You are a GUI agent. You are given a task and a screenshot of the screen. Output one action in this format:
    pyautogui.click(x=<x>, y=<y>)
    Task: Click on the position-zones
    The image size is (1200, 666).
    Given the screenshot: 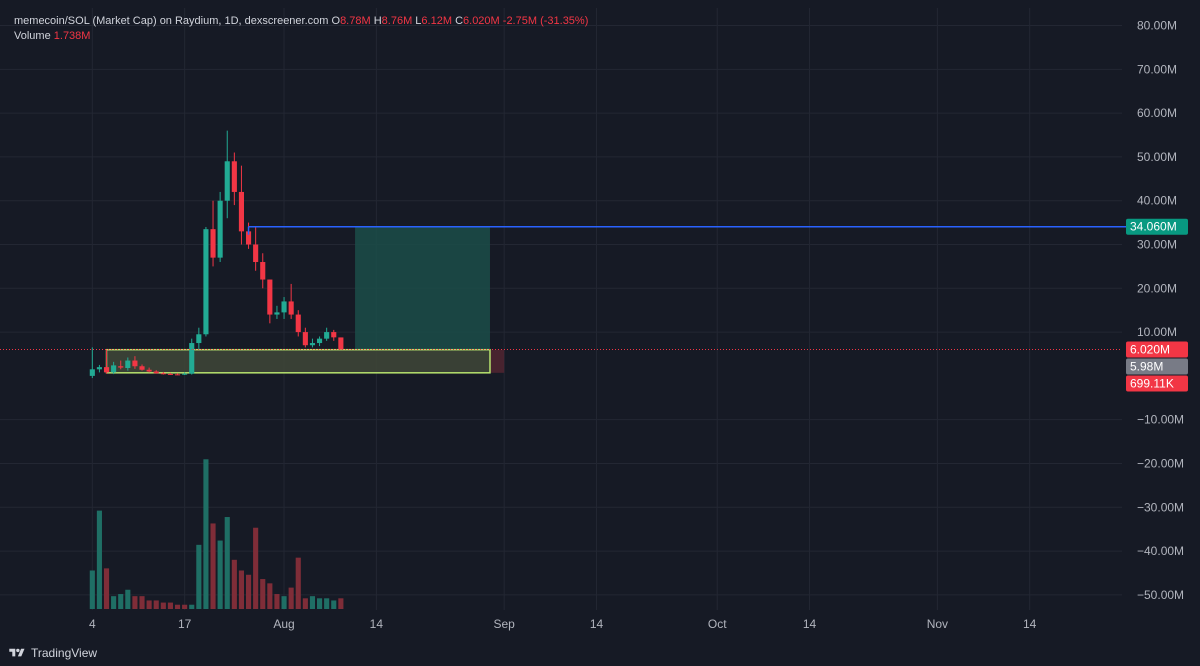 What is the action you would take?
    pyautogui.click(x=305, y=300)
    